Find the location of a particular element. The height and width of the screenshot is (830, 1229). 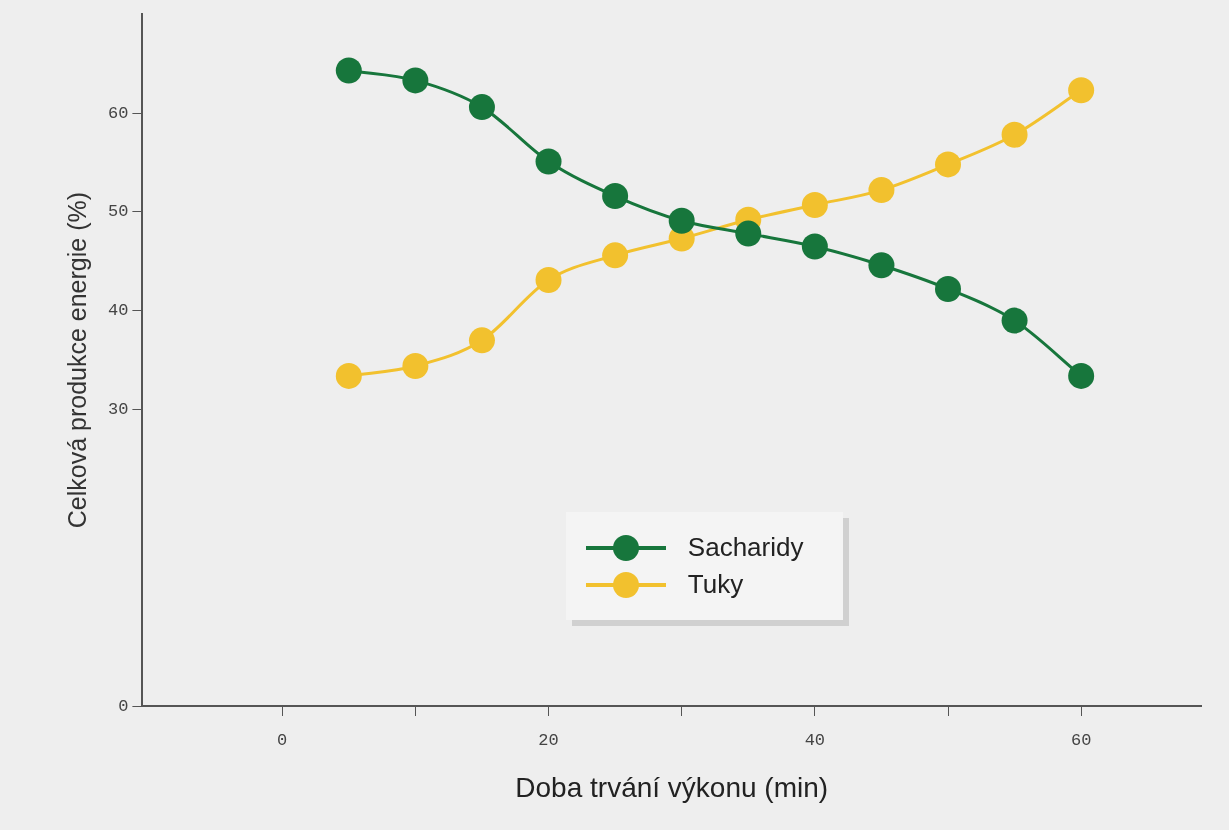

x-axis-title: Doba trvání výkonu (min) is located at coordinates (672, 787).